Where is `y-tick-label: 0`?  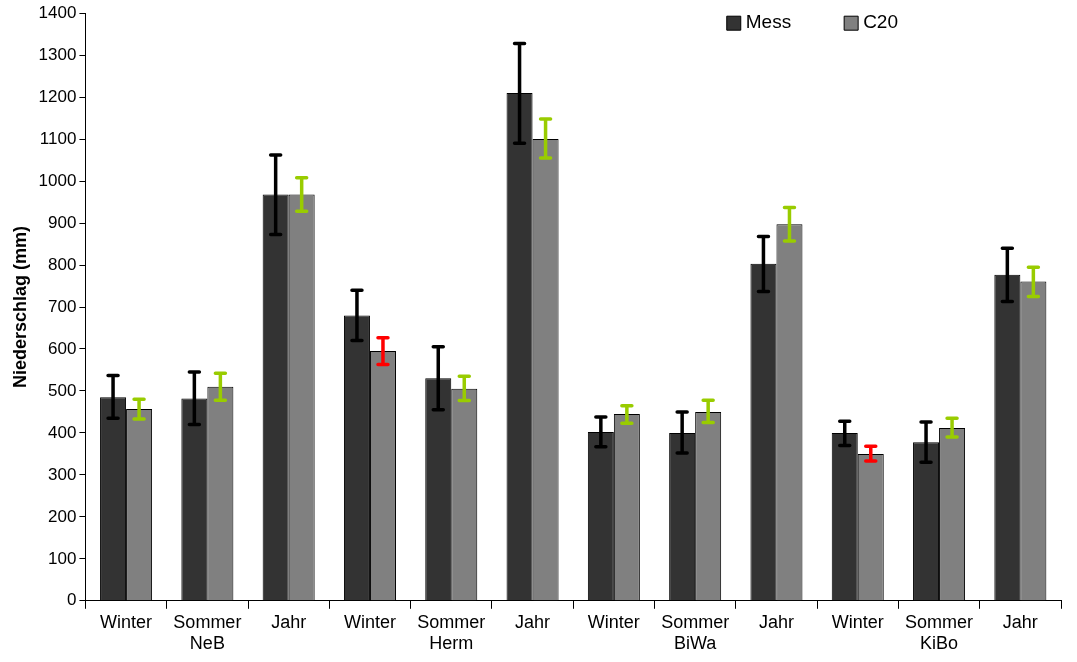 y-tick-label: 0 is located at coordinates (71, 600).